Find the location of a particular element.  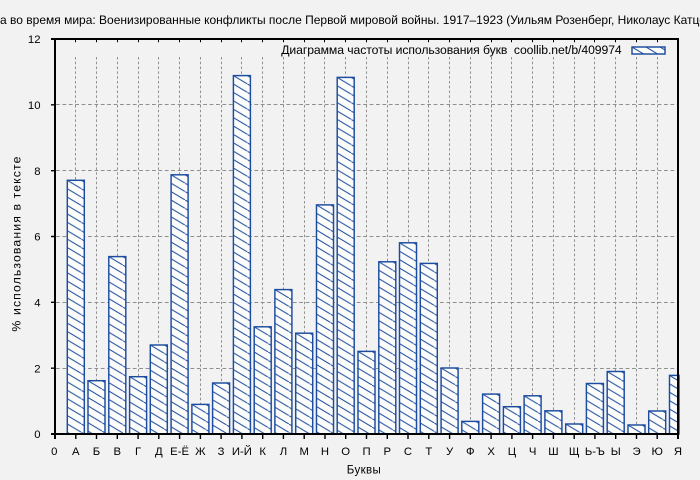

svg-text: Д is located at coordinates (159, 452).